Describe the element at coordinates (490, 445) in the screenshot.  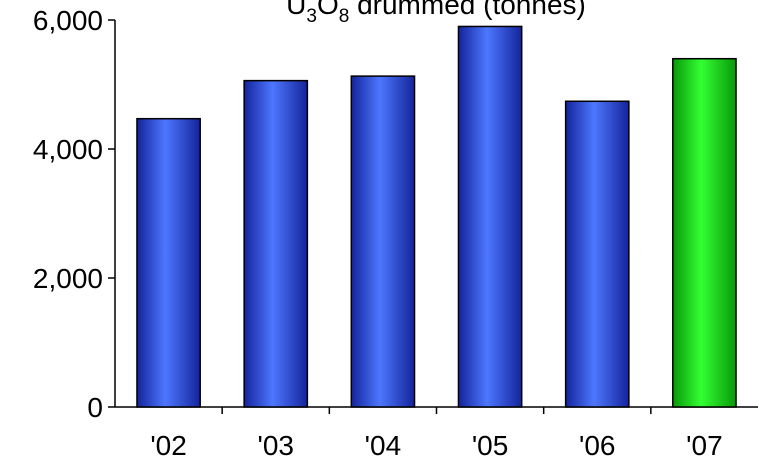
I see `x-tick-label: '05` at that location.